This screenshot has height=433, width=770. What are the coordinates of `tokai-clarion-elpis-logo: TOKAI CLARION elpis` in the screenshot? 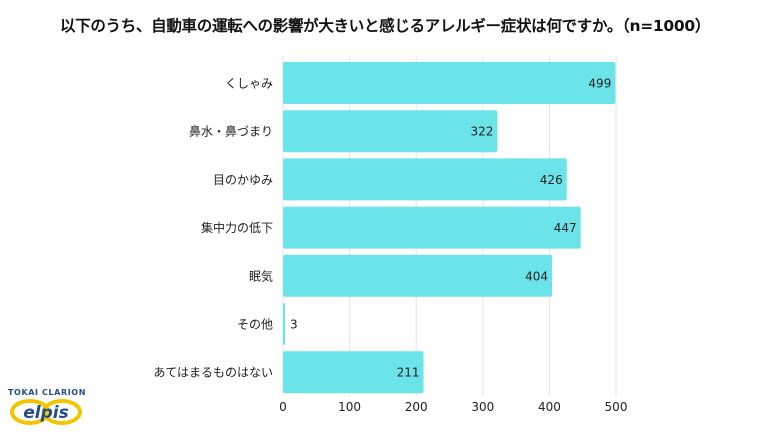 It's located at (47, 406).